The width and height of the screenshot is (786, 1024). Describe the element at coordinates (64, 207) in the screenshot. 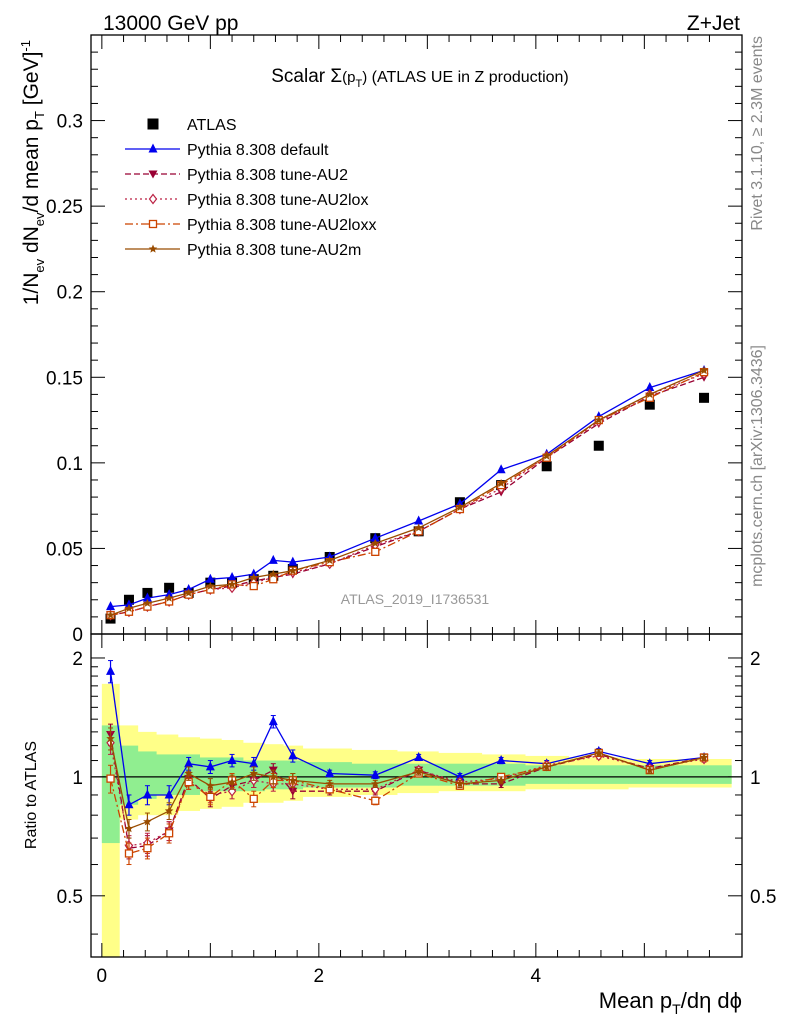

I see `main-y-tick-label: 0.25` at that location.